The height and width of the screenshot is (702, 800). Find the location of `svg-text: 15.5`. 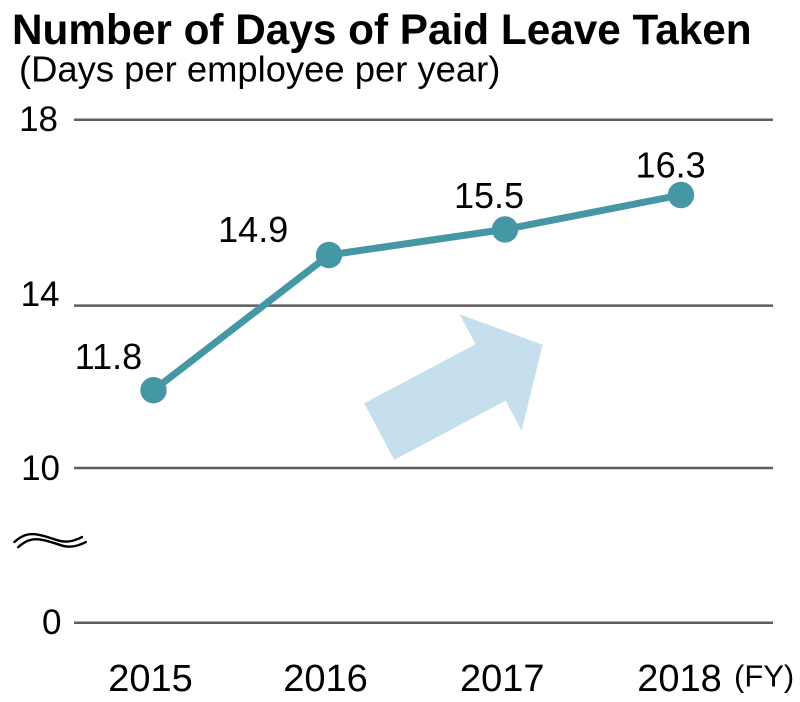

svg-text: 15.5 is located at coordinates (489, 195).